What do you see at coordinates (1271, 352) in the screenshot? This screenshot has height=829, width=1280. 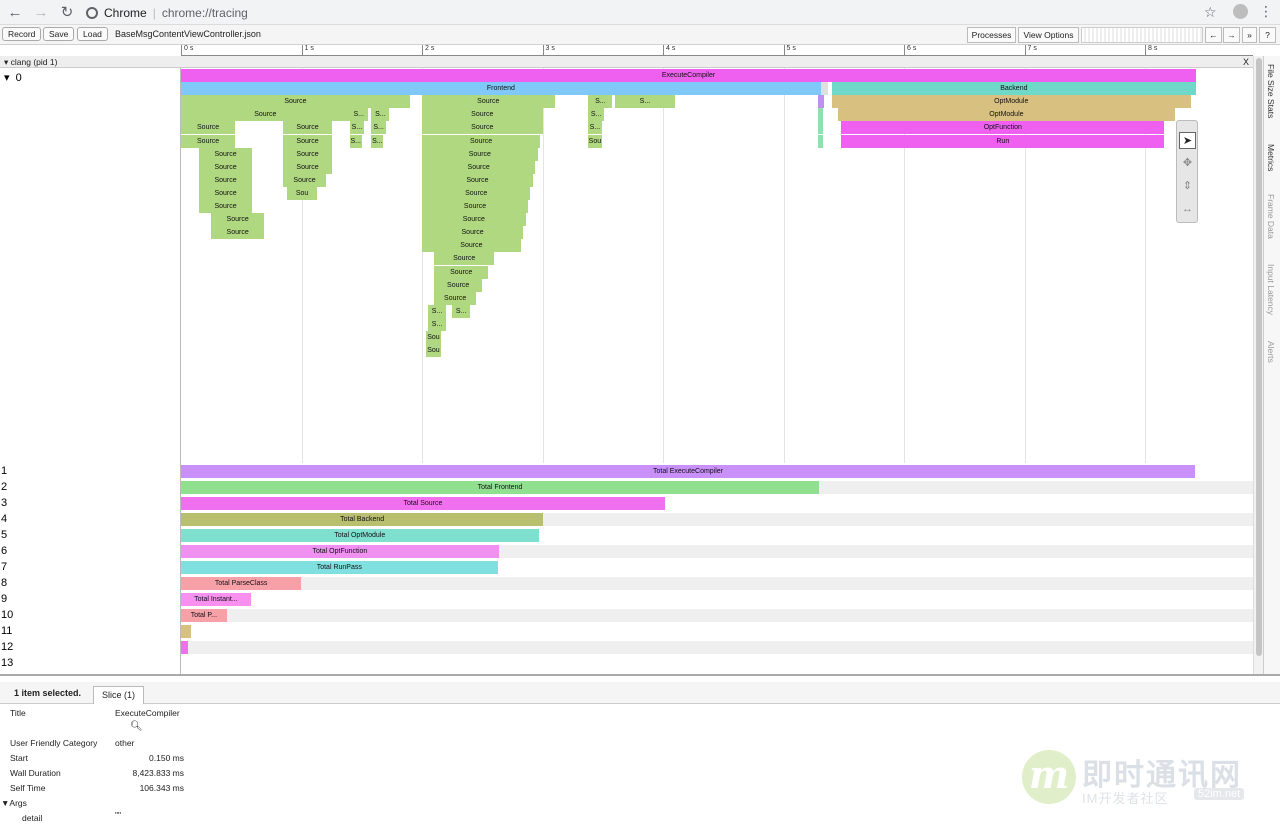 I see `tab-alerts: Alerts` at bounding box center [1271, 352].